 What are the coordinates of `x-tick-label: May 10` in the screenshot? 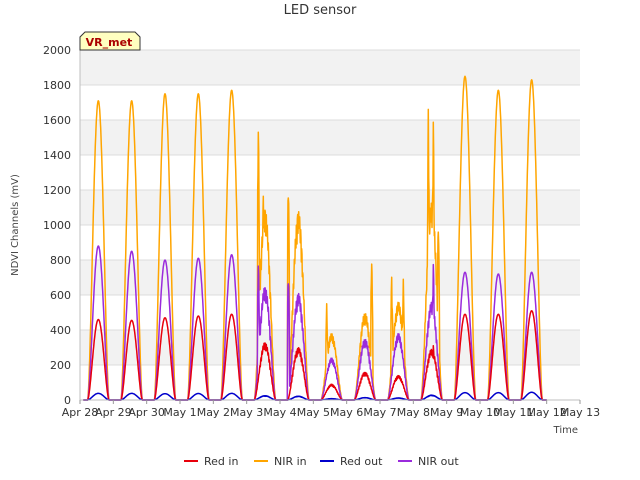 It's located at (480, 412).